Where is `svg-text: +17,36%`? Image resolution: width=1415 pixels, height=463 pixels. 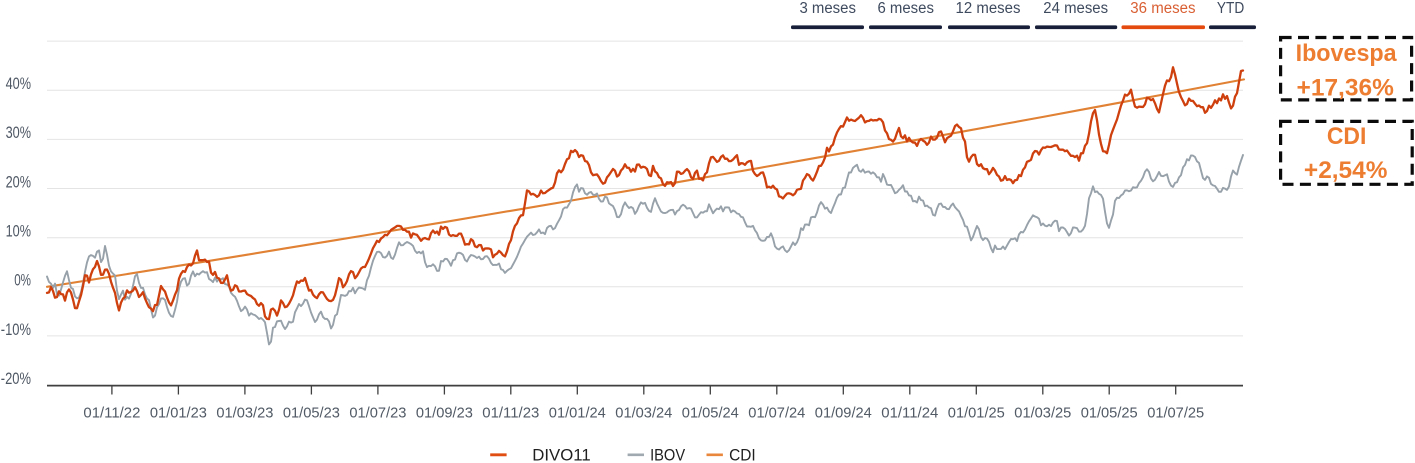 svg-text: +17,36% is located at coordinates (1345, 88).